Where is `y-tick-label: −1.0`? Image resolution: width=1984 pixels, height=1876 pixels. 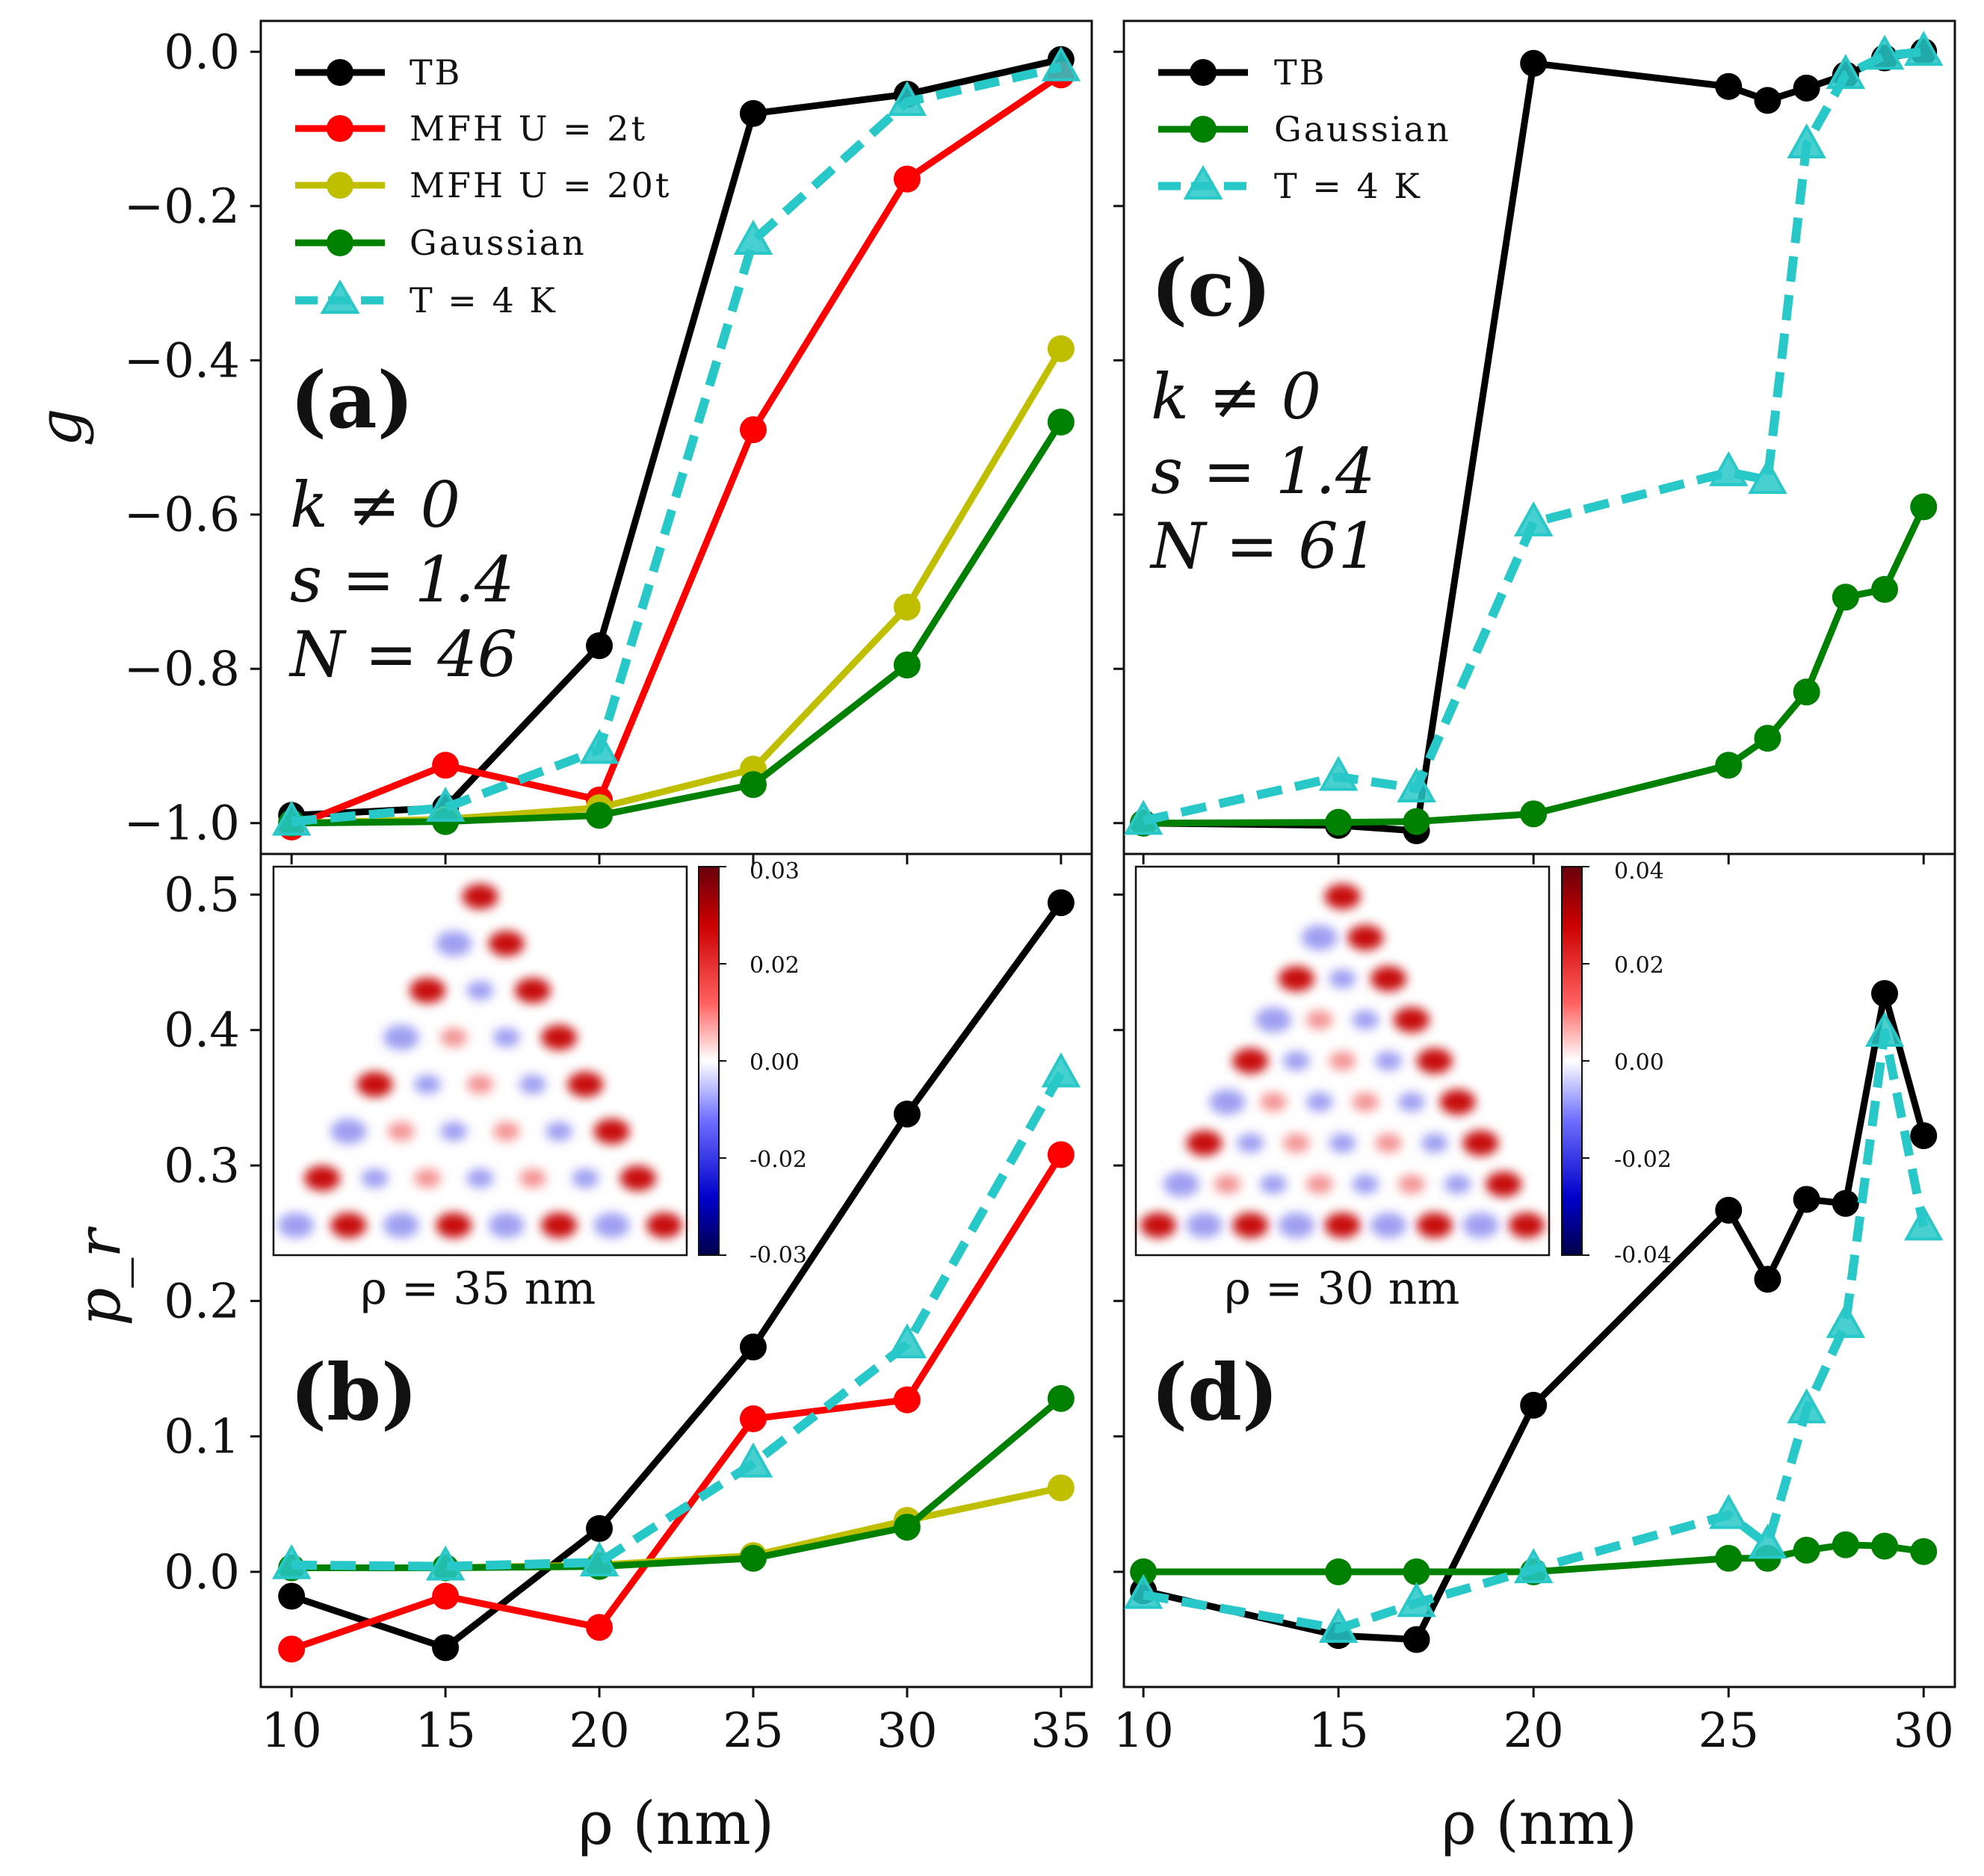
y-tick-label: −1.0 is located at coordinates (182, 824).